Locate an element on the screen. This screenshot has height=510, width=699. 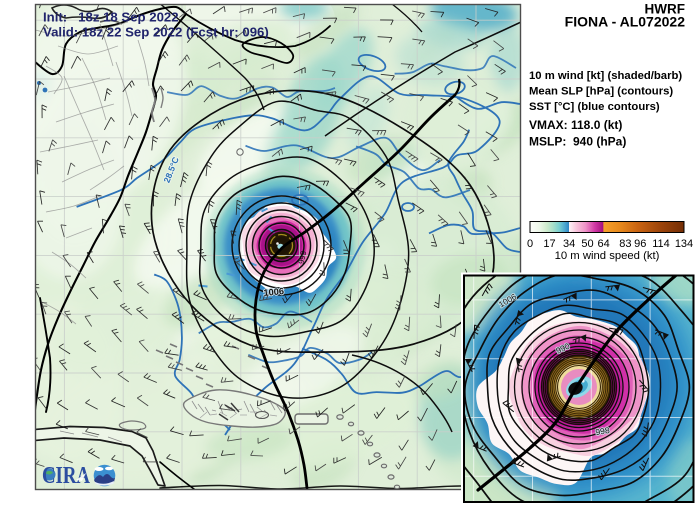
svg-text: Mean SLP [hPa] (contours) is located at coordinates (601, 92).